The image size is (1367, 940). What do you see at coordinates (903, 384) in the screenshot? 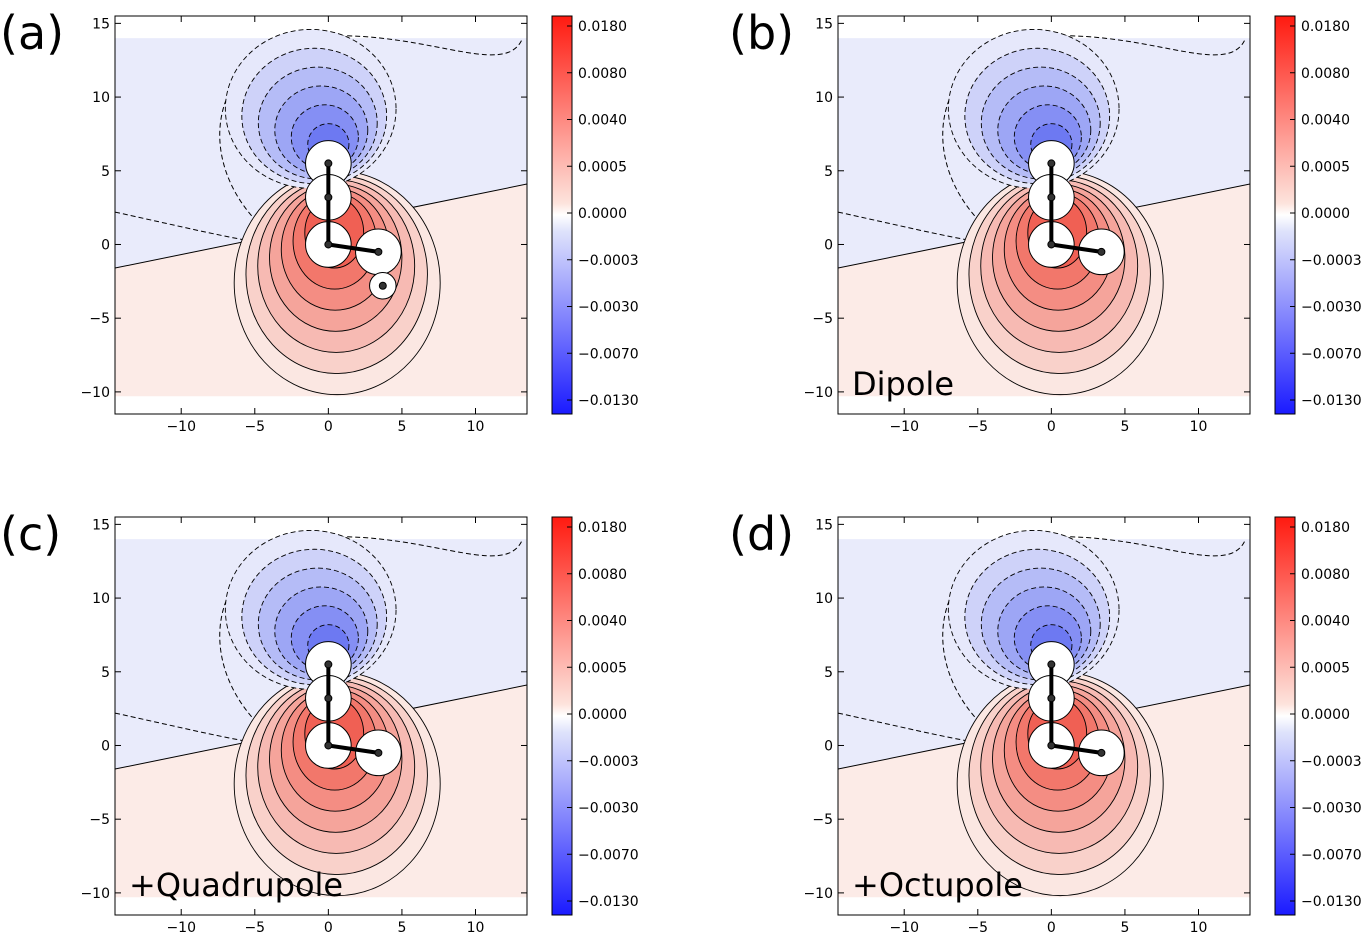
I see `expansion-order-label: Dipole` at bounding box center [903, 384].